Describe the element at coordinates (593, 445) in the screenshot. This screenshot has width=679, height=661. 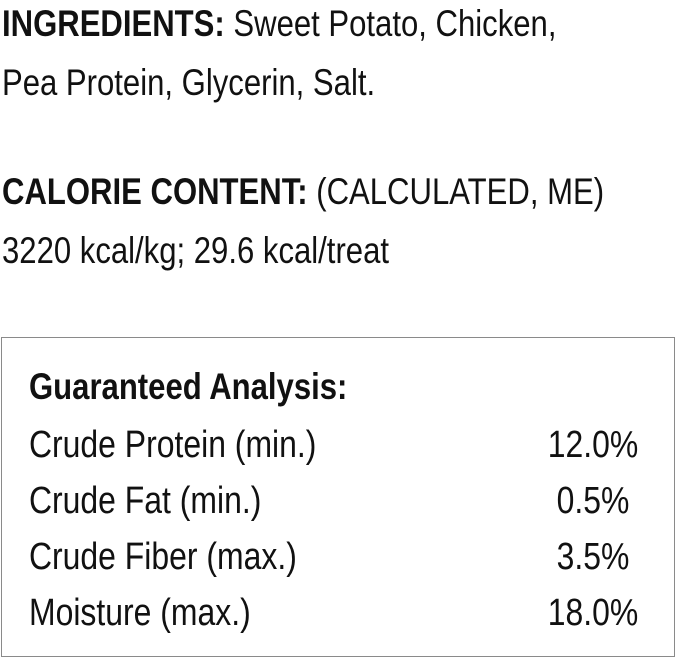
I see `analysis-row-value: 12.0%` at that location.